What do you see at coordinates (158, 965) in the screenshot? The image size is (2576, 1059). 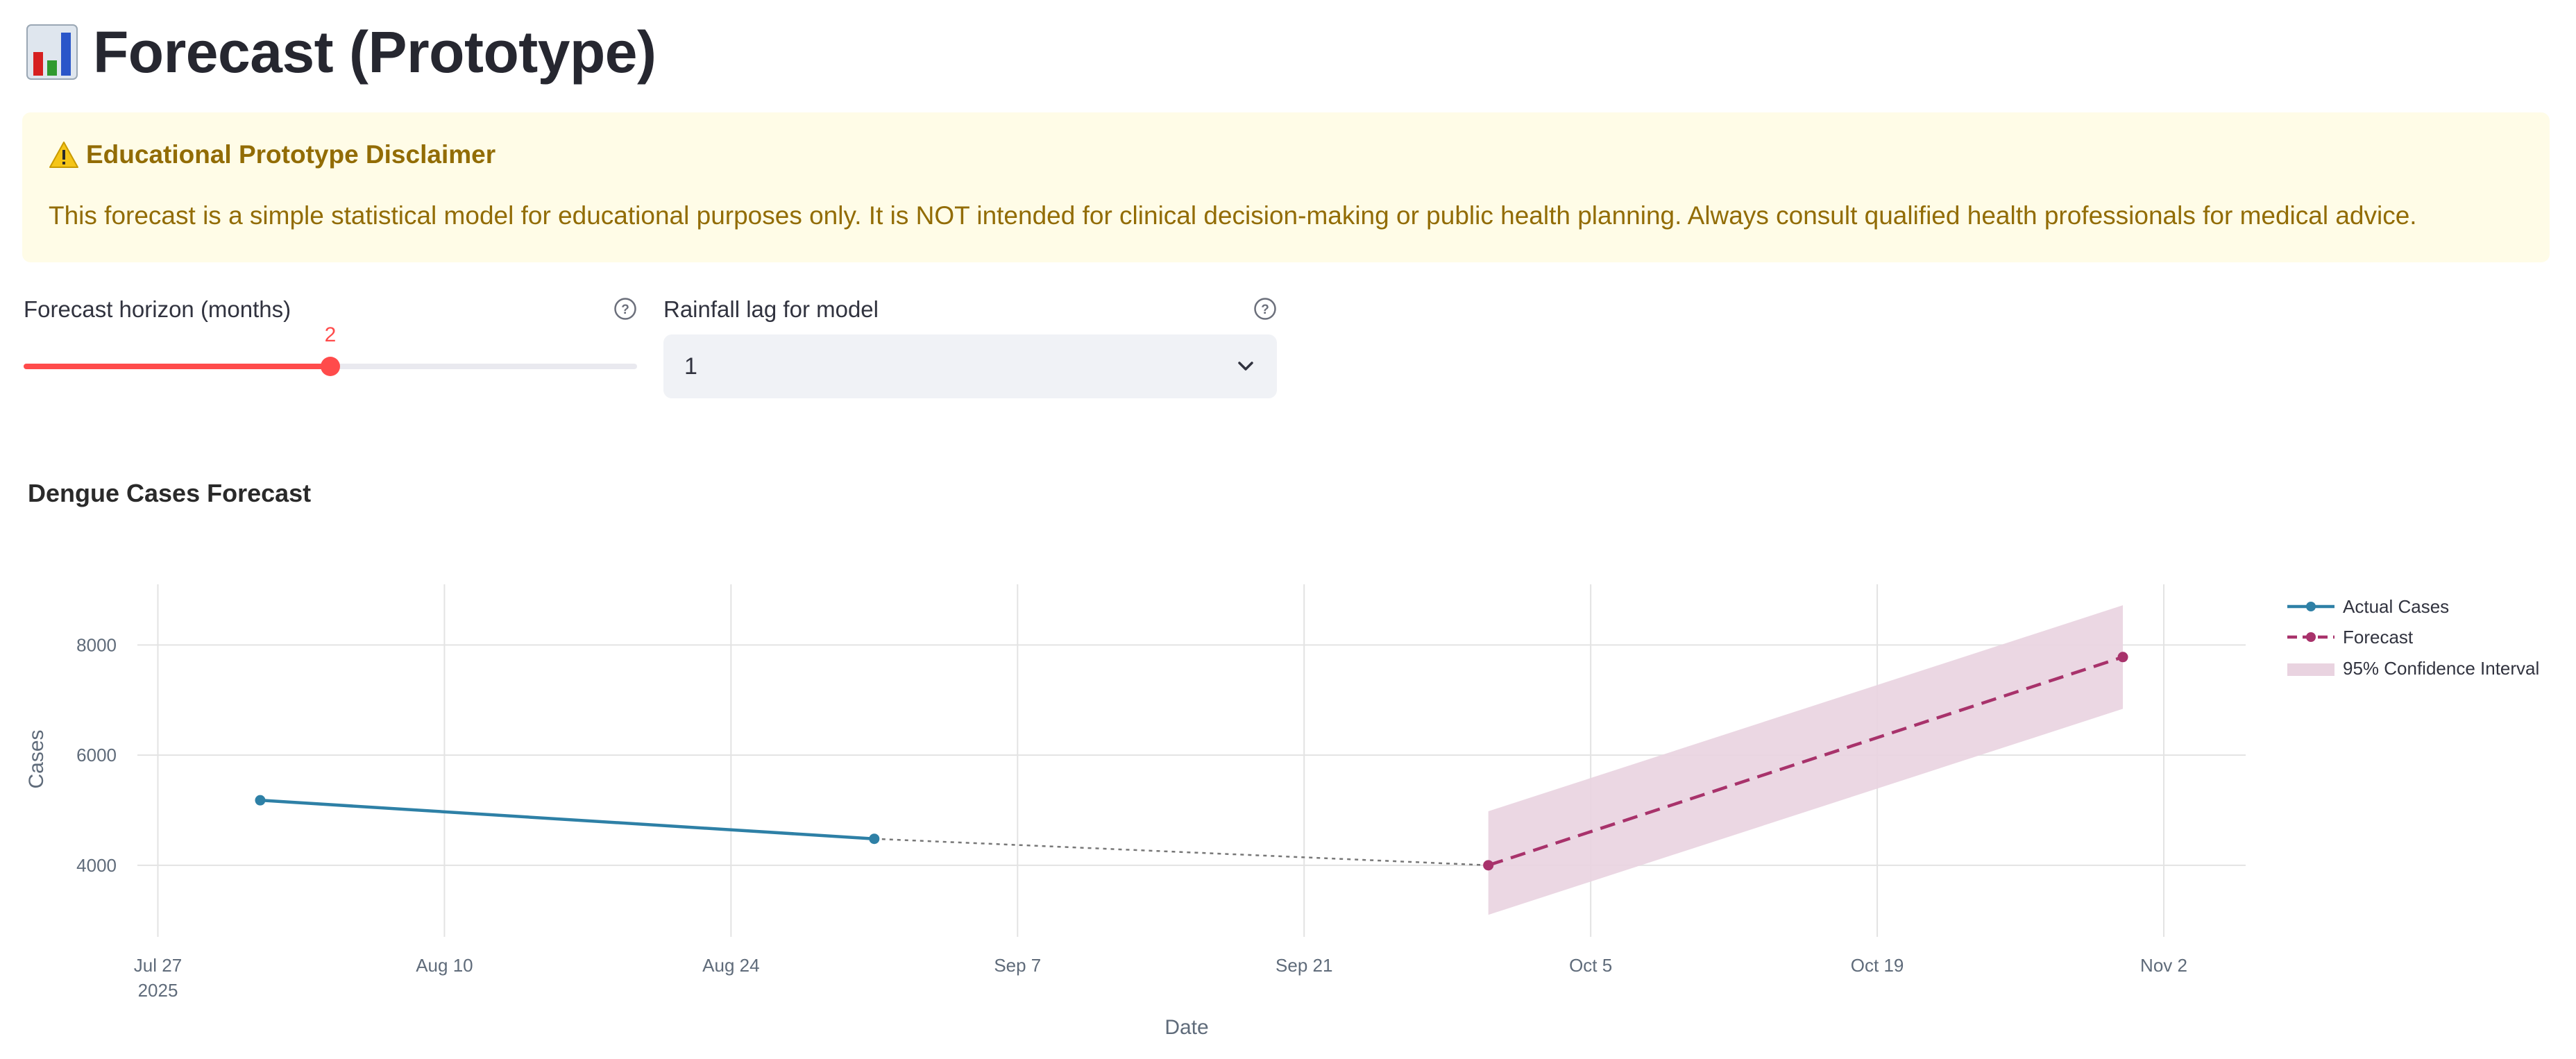 I see `x-tick-label: Jul 27` at bounding box center [158, 965].